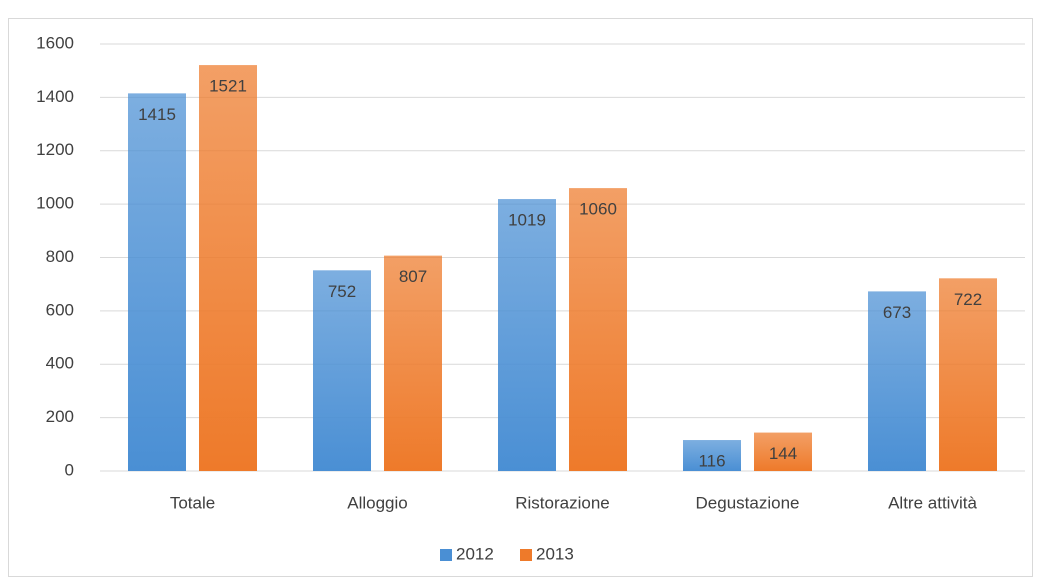 The height and width of the screenshot is (585, 1041). Describe the element at coordinates (562, 502) in the screenshot. I see `x-tick-label: Ristorazione` at that location.